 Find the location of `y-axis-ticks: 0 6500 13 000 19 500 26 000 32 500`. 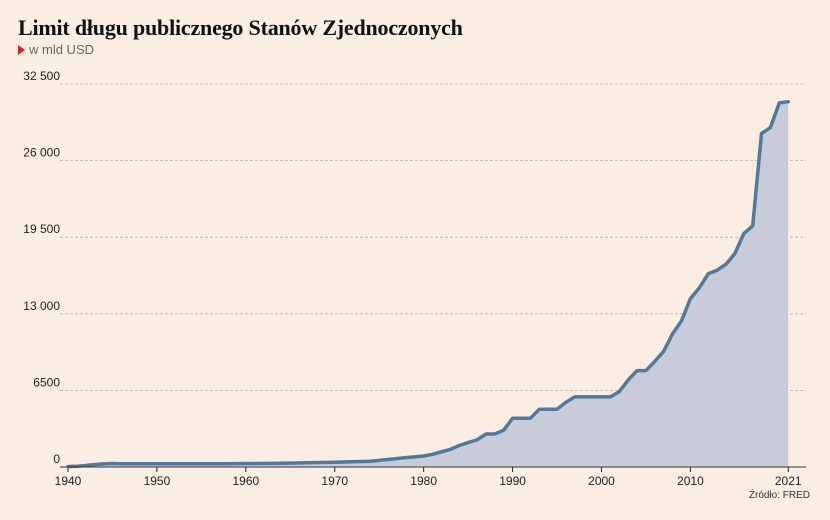

y-axis-ticks: 0 6500 13 000 19 500 26 000 32 500 is located at coordinates (41, 267).